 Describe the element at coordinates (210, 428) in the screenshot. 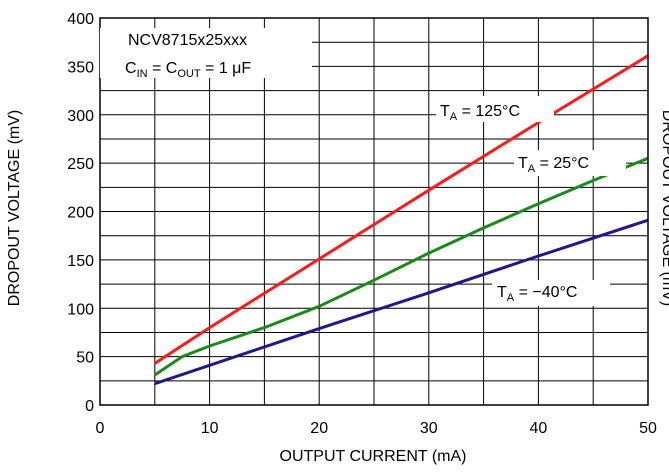

I see `x-tick-label: 10` at that location.